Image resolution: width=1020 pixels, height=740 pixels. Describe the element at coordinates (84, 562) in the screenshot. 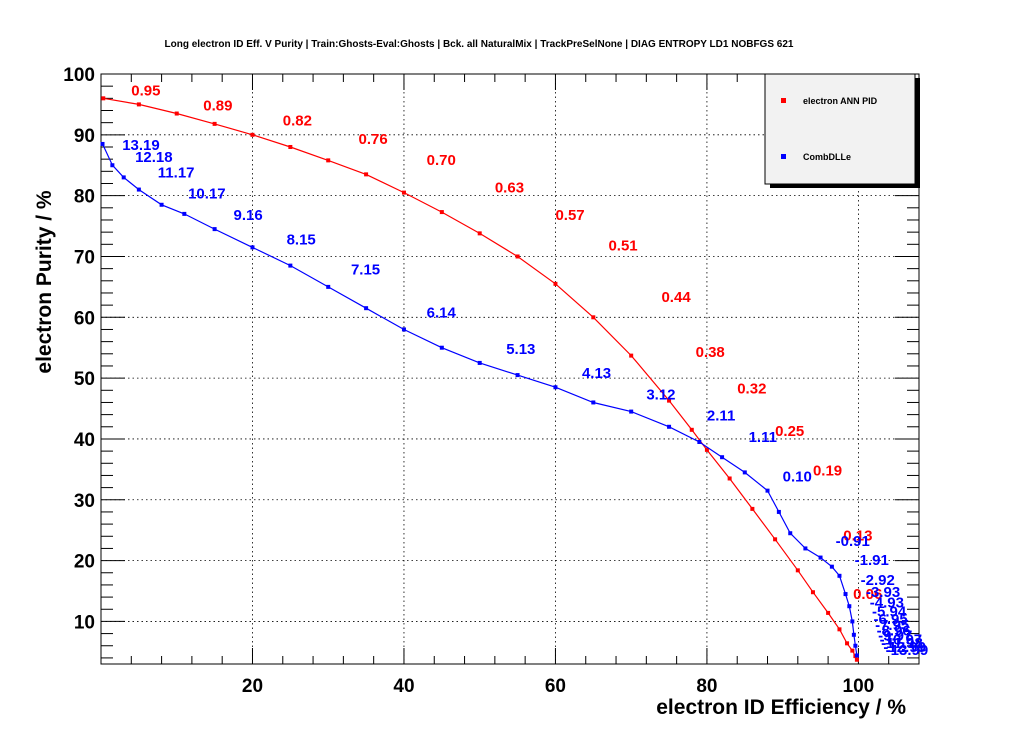

I see `y-tick-label: 20` at that location.